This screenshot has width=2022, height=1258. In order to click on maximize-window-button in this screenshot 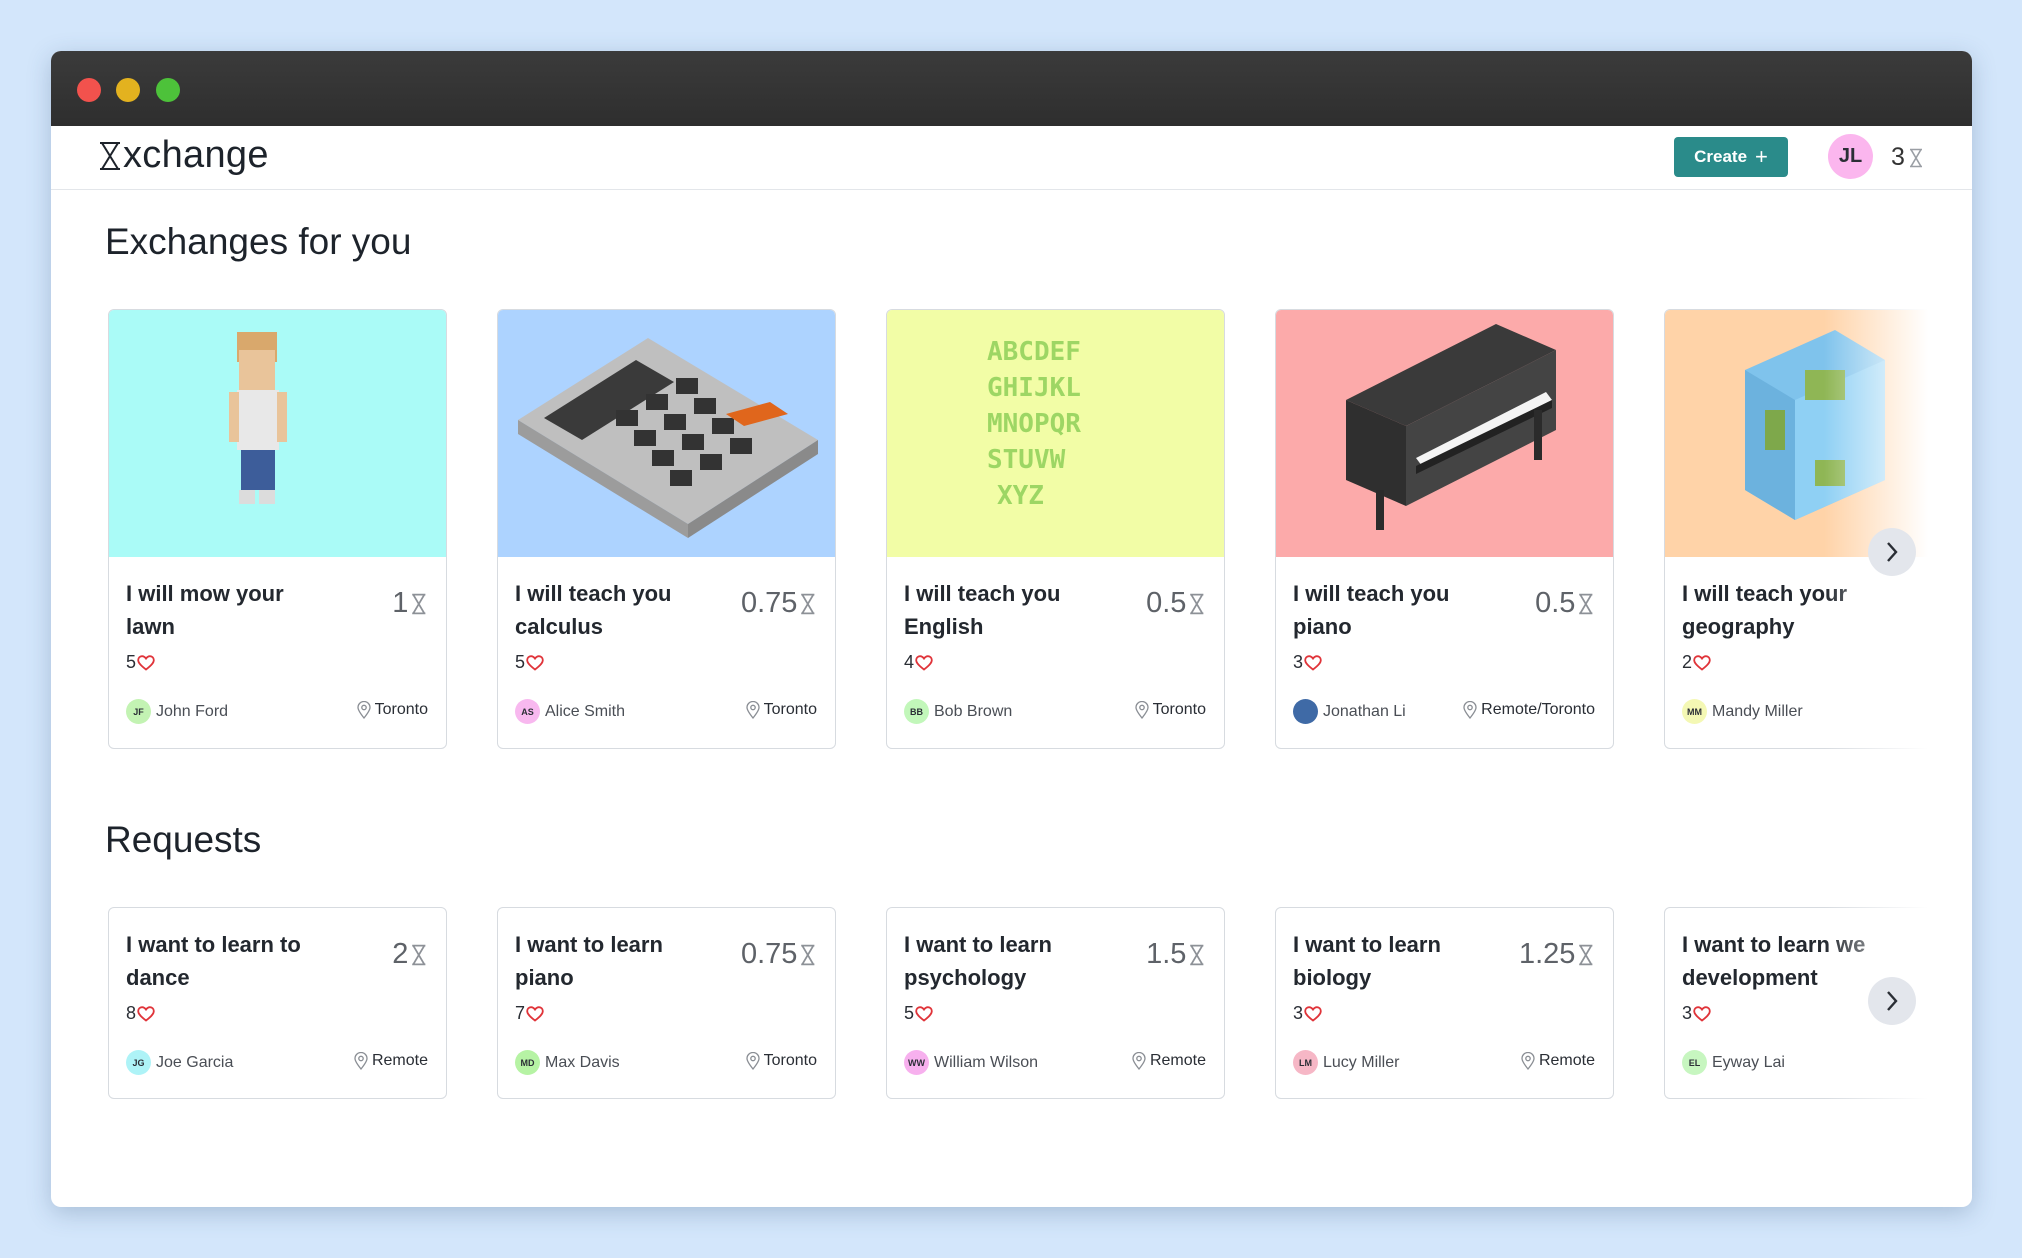, I will do `click(168, 90)`.